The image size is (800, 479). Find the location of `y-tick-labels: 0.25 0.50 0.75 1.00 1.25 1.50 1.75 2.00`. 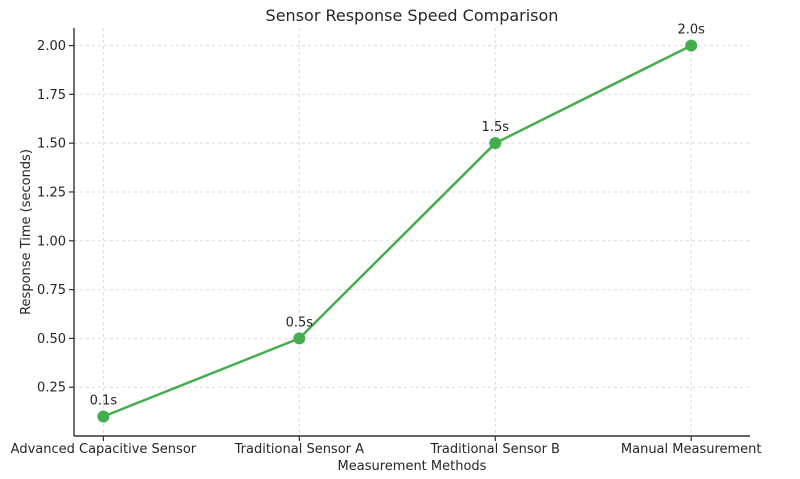

y-tick-labels: 0.25 0.50 0.75 1.00 1.25 1.50 1.75 2.00 is located at coordinates (51, 217).